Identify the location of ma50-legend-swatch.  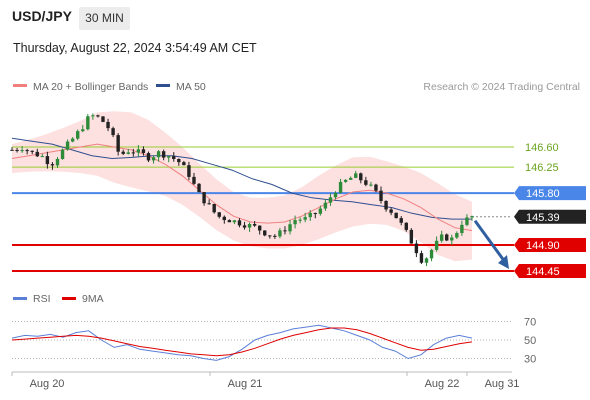
(163, 85).